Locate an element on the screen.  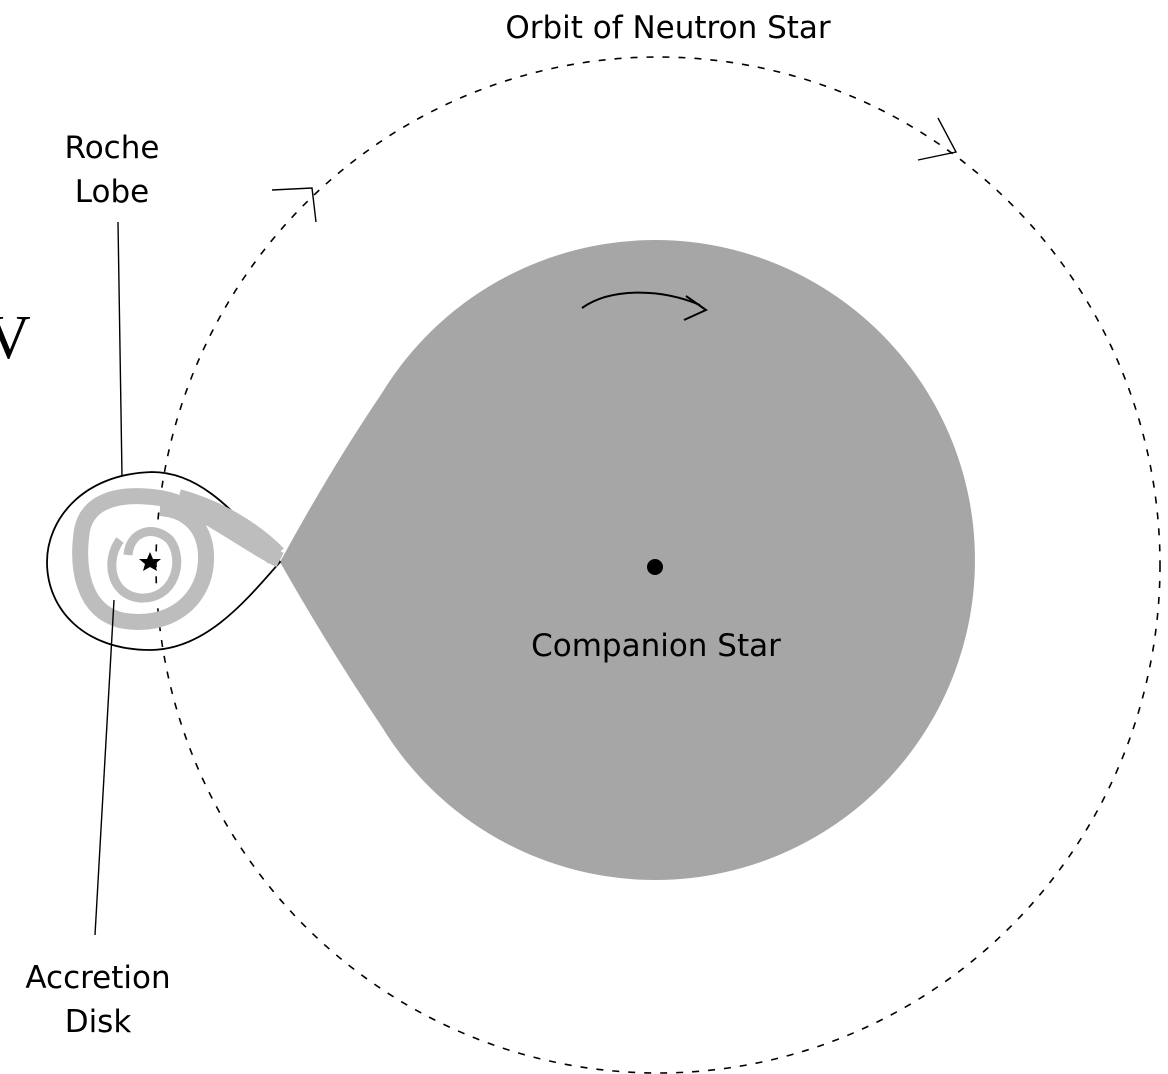
neutron-star is located at coordinates (150, 561).